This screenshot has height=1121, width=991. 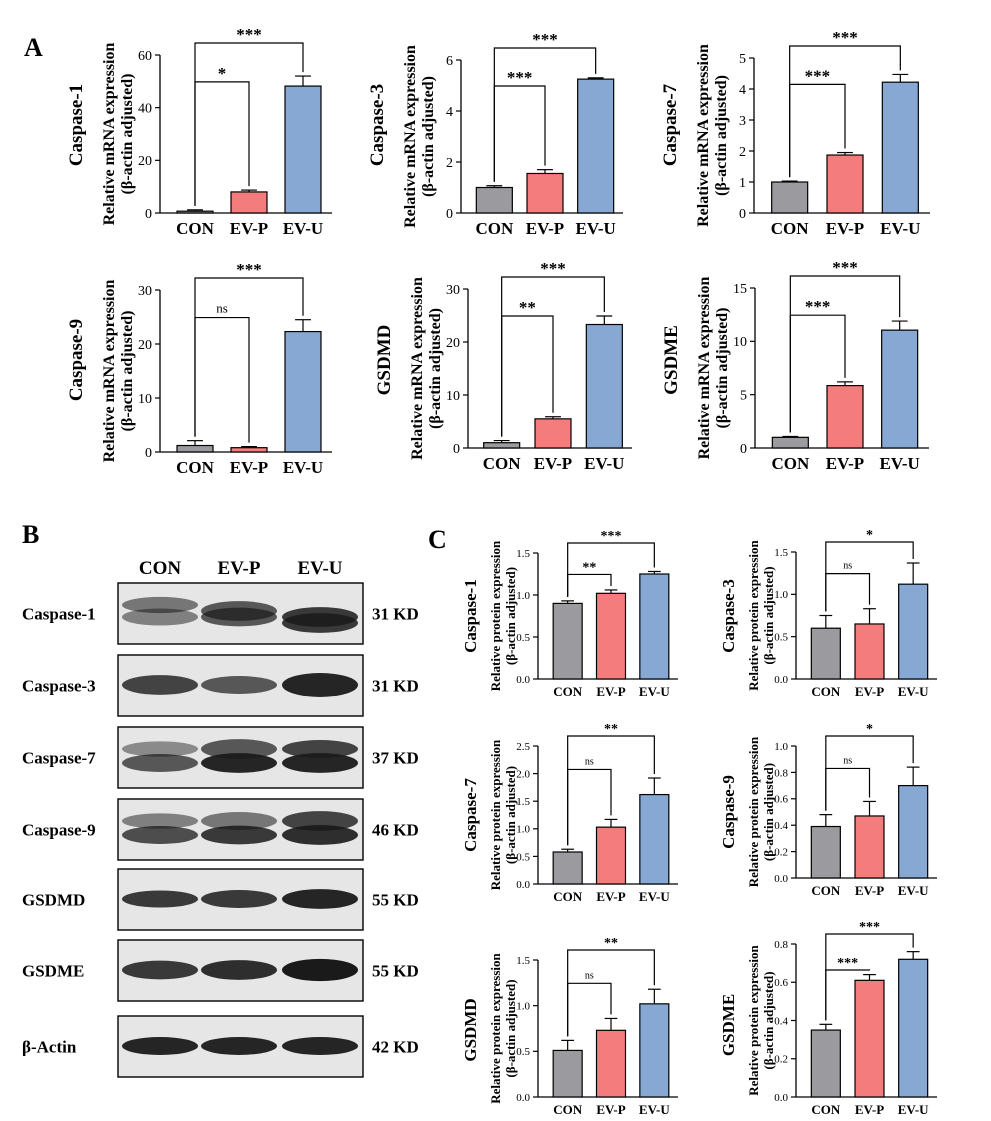 I want to click on protein-label: Caspase-7, so click(x=59, y=758).